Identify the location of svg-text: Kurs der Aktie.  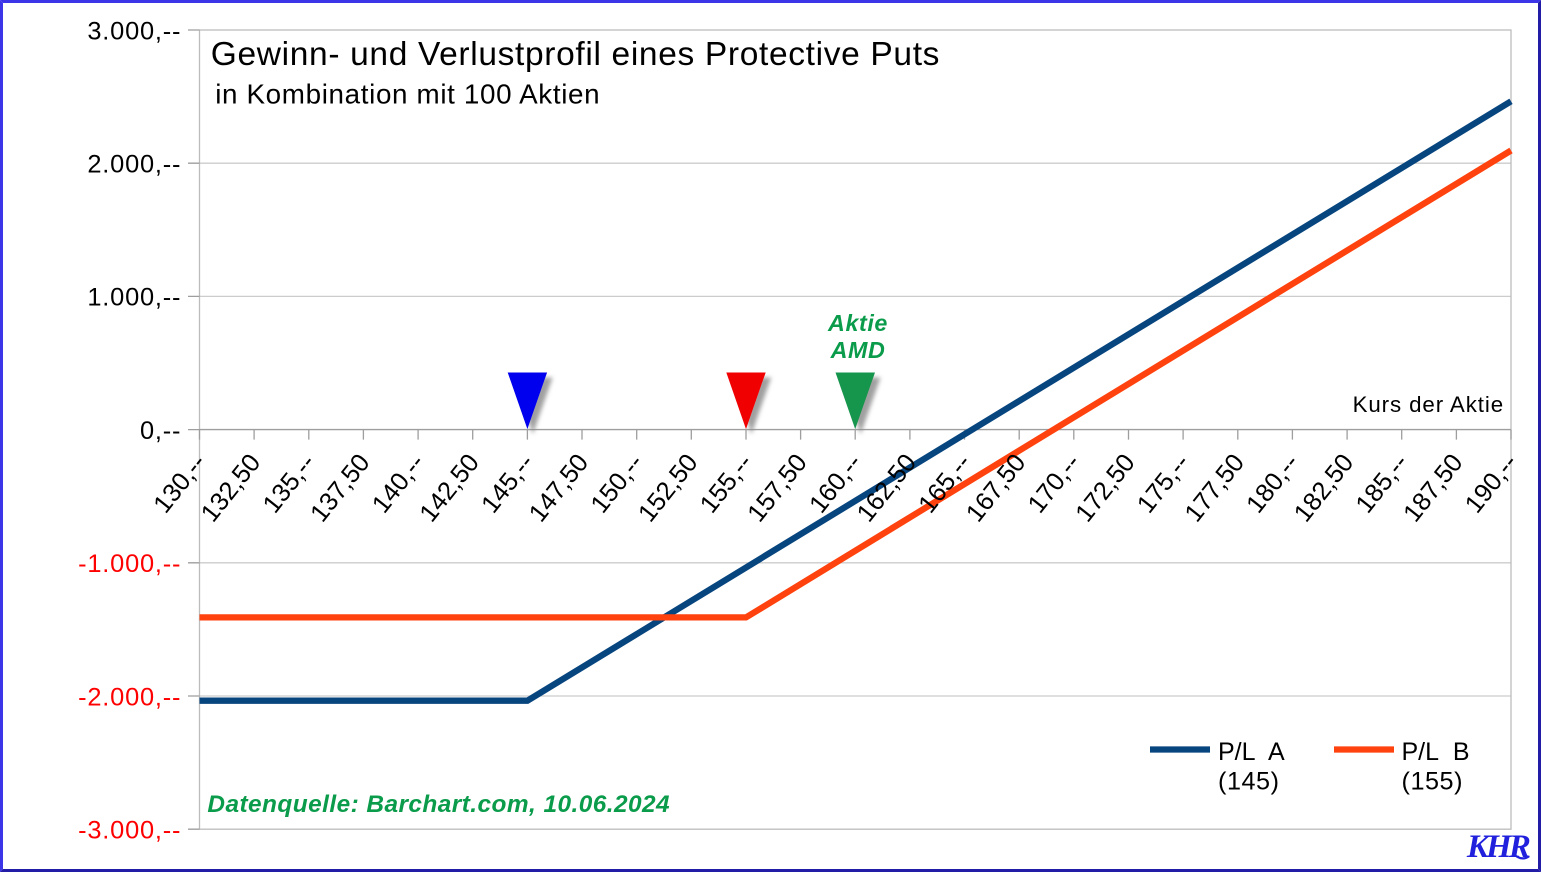
(1428, 404).